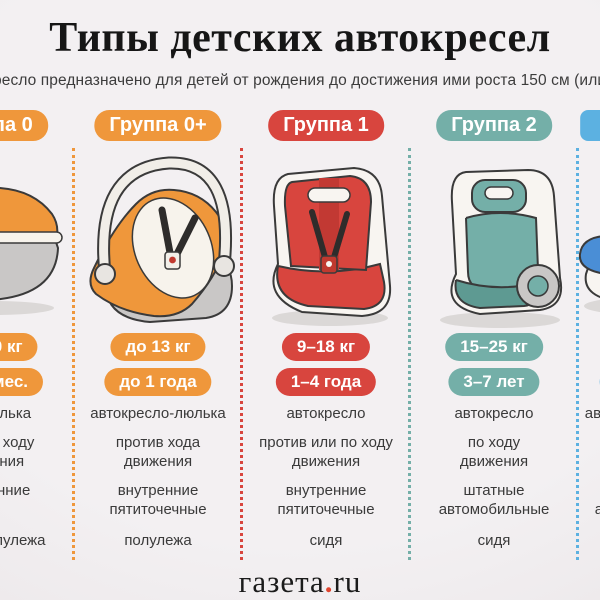  Describe the element at coordinates (326, 382) in the screenshot. I see `age-badge: 1–4 года` at that location.